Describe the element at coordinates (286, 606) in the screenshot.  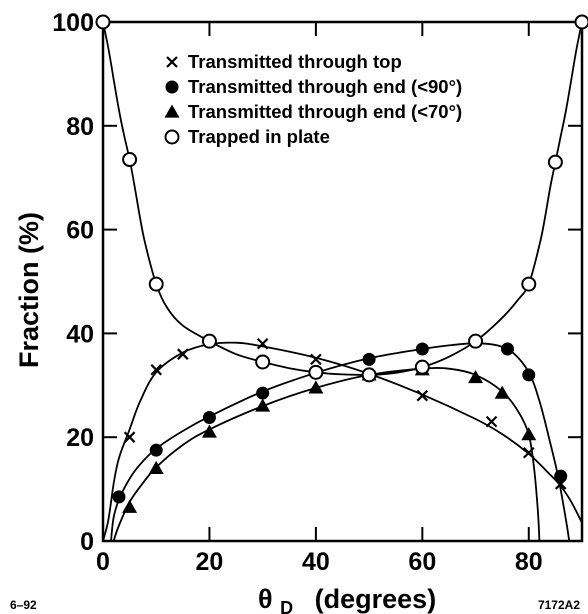
I see `x-axis-subscript: D` at that location.